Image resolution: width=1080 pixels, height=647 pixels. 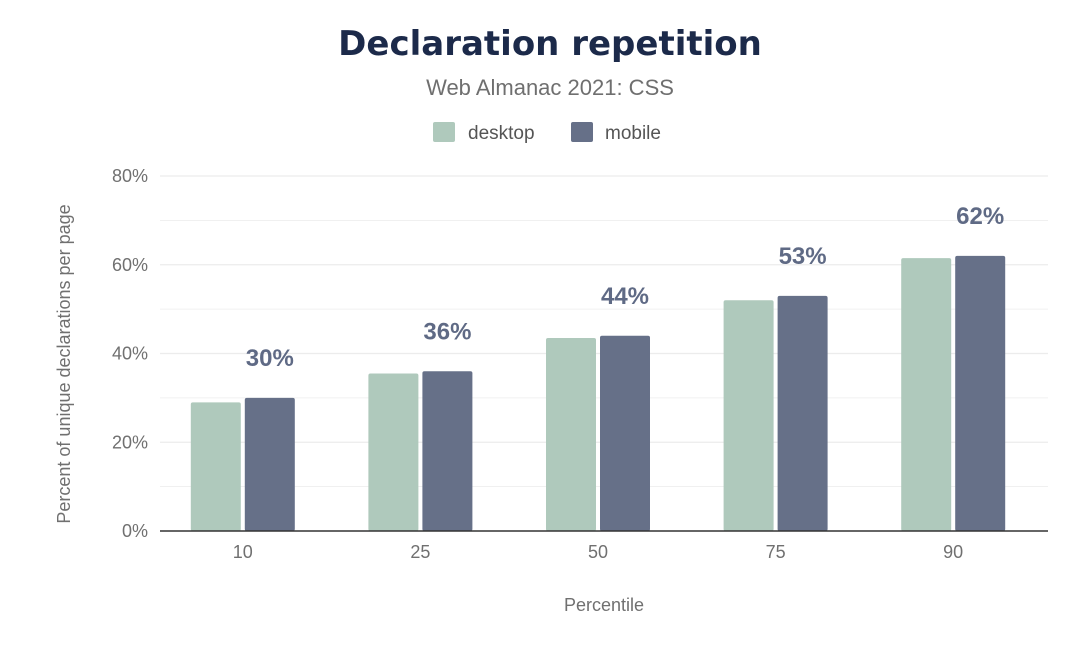 I want to click on x-tick-label: 75, so click(x=776, y=552).